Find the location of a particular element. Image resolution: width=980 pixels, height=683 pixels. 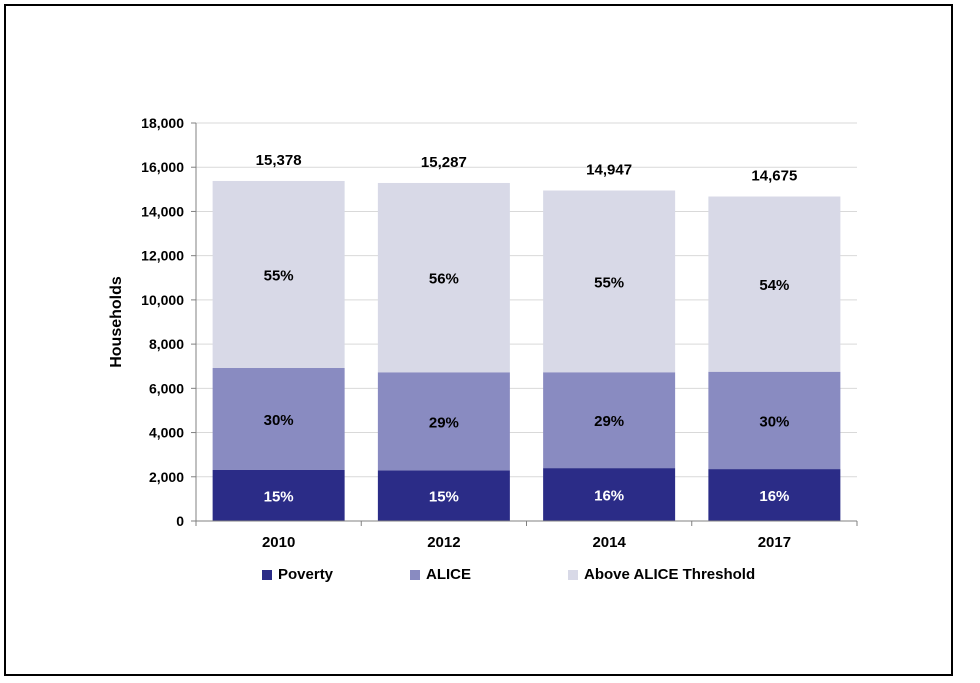

total-label: 15,378 is located at coordinates (279, 160).